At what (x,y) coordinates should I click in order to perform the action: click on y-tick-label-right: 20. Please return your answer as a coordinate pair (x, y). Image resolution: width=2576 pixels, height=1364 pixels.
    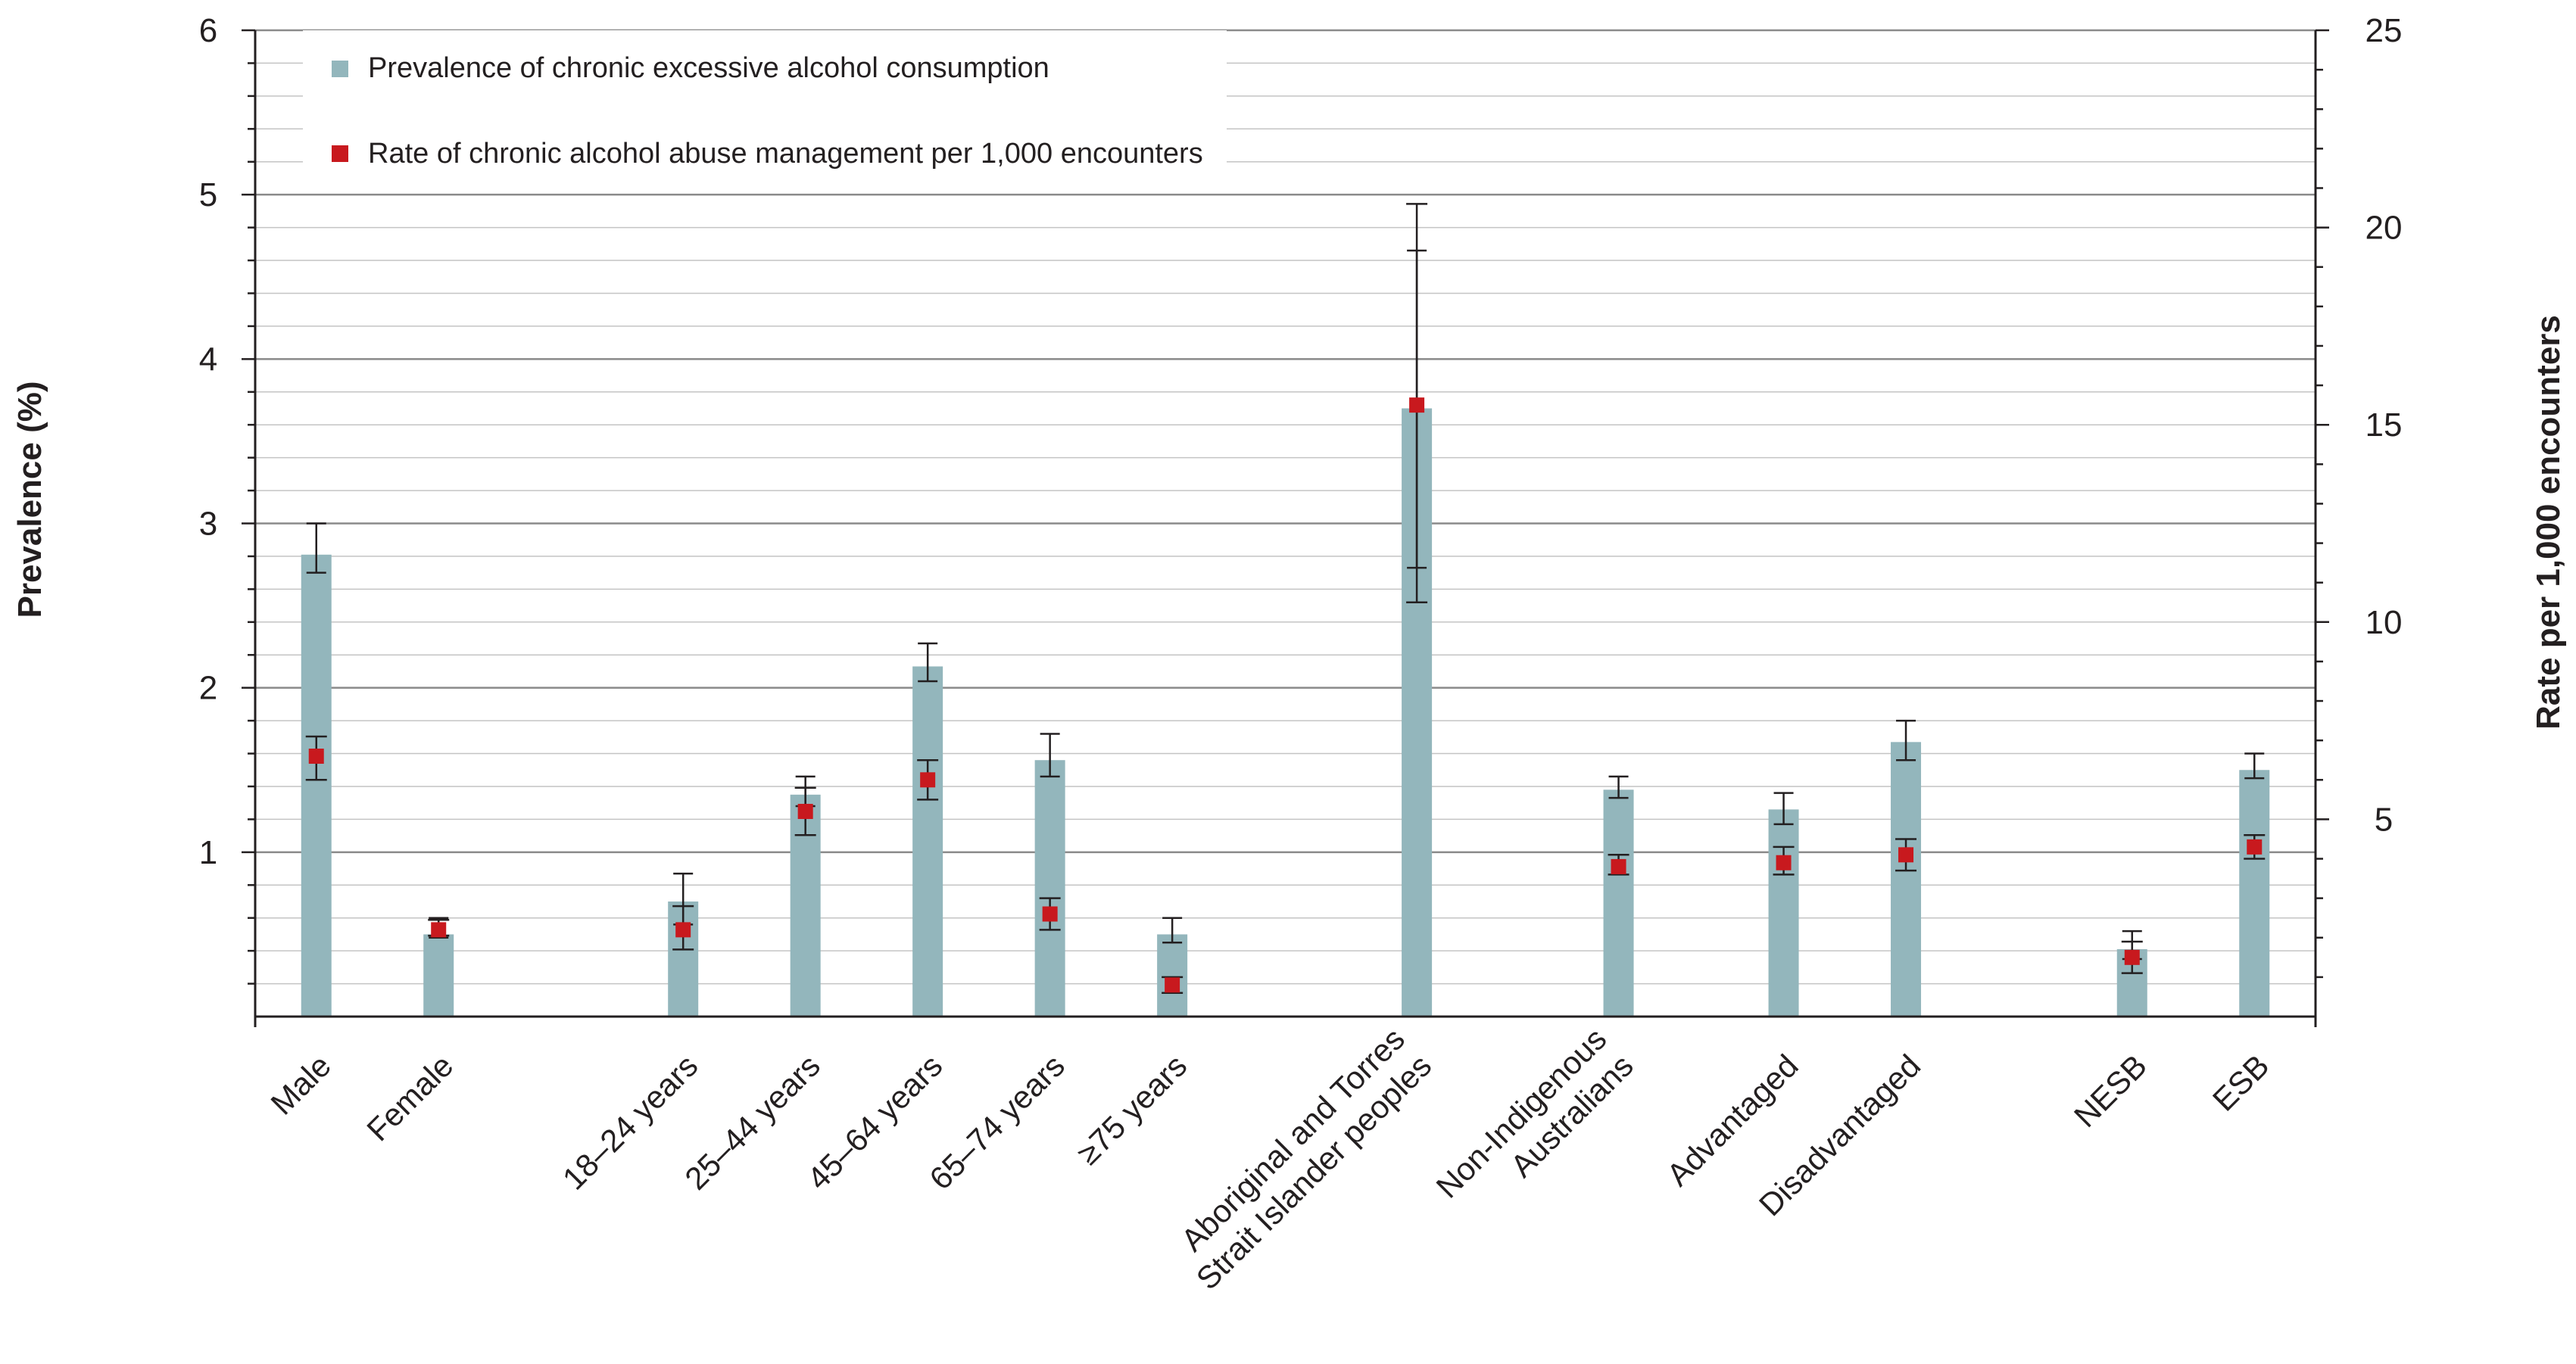
    Looking at the image, I should click on (2384, 228).